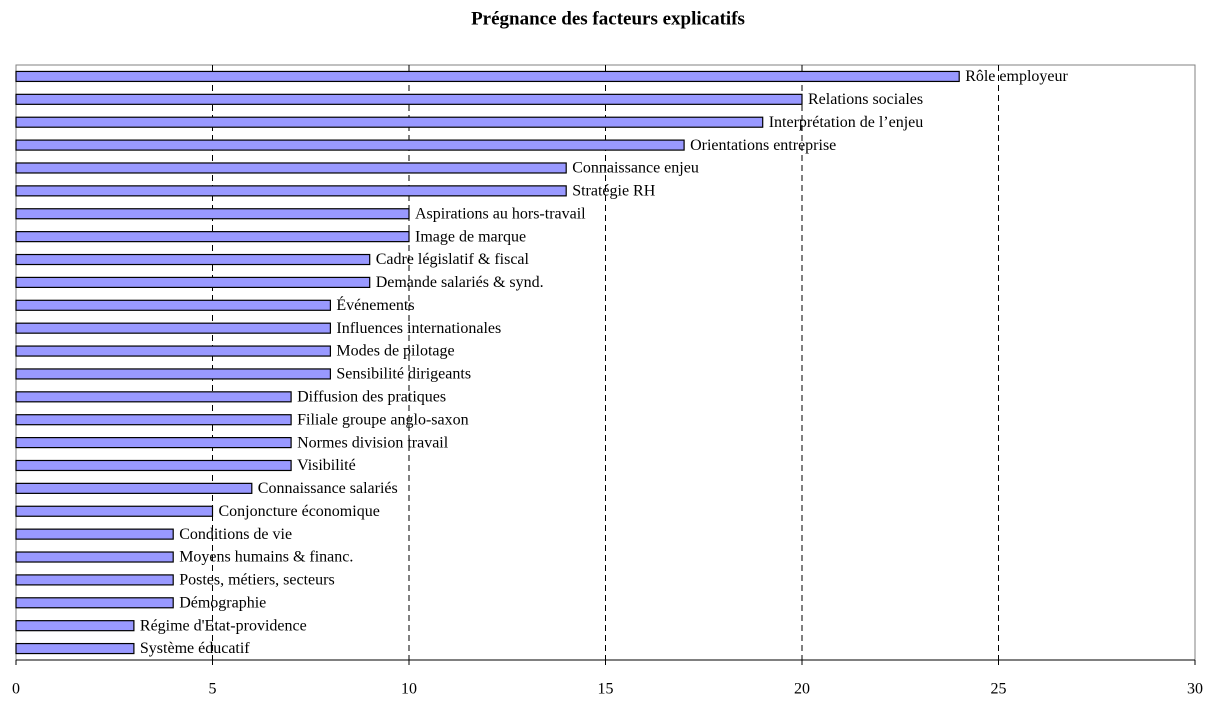 Image resolution: width=1216 pixels, height=704 pixels. Describe the element at coordinates (373, 442) in the screenshot. I see `bar-label: Normes division travail` at that location.